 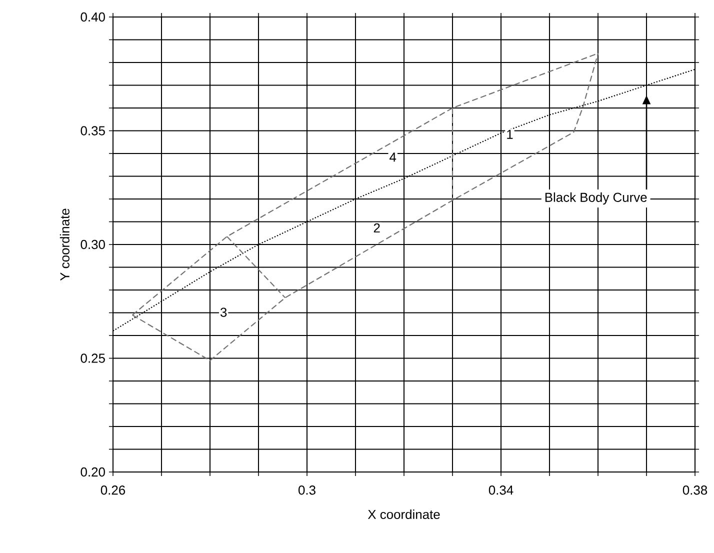 What do you see at coordinates (65, 244) in the screenshot?
I see `y-axis-title: Y coordinate` at bounding box center [65, 244].